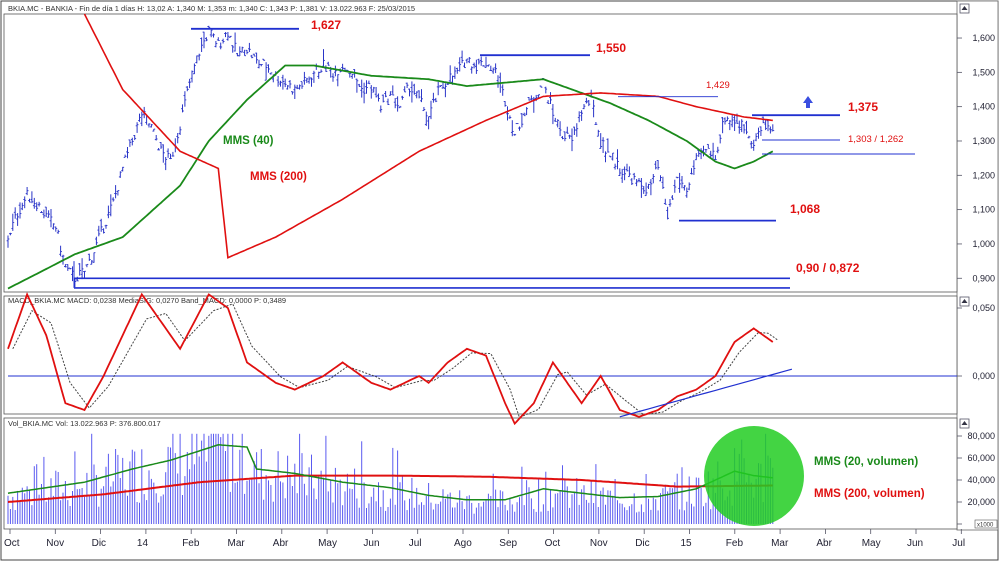 This screenshot has height=562, width=1000. What do you see at coordinates (875, 139) in the screenshot?
I see `level-label-1303-1262: 1,303 / 1,262` at bounding box center [875, 139].